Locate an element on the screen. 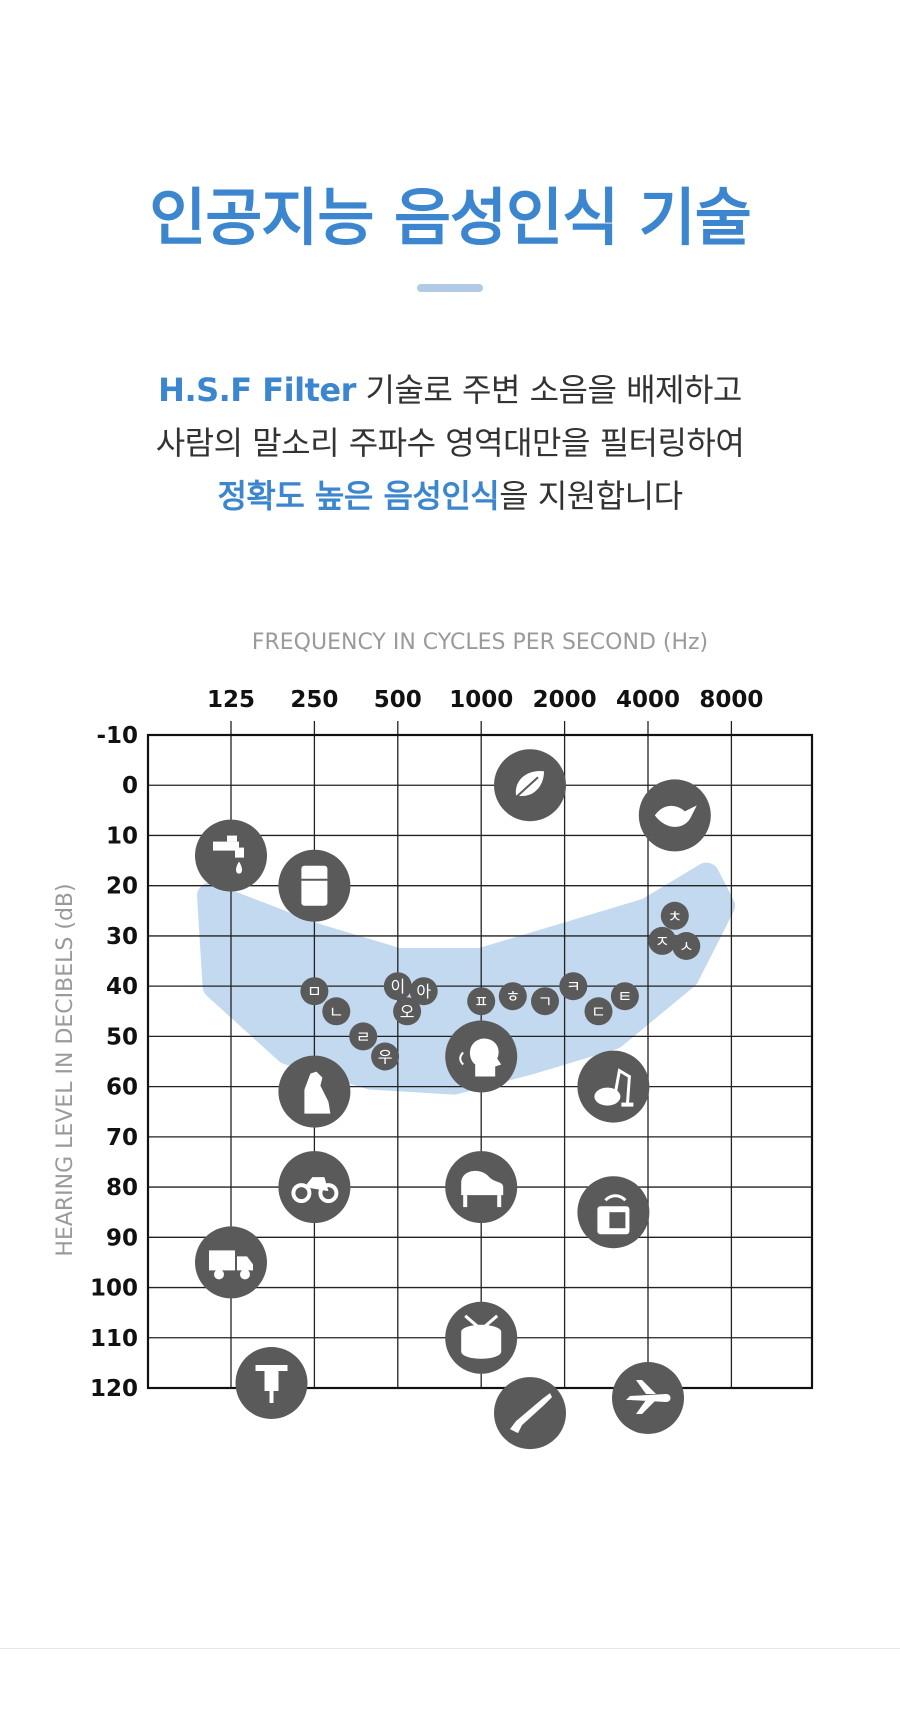 The height and width of the screenshot is (1723, 900). dog-icon is located at coordinates (314, 1091).